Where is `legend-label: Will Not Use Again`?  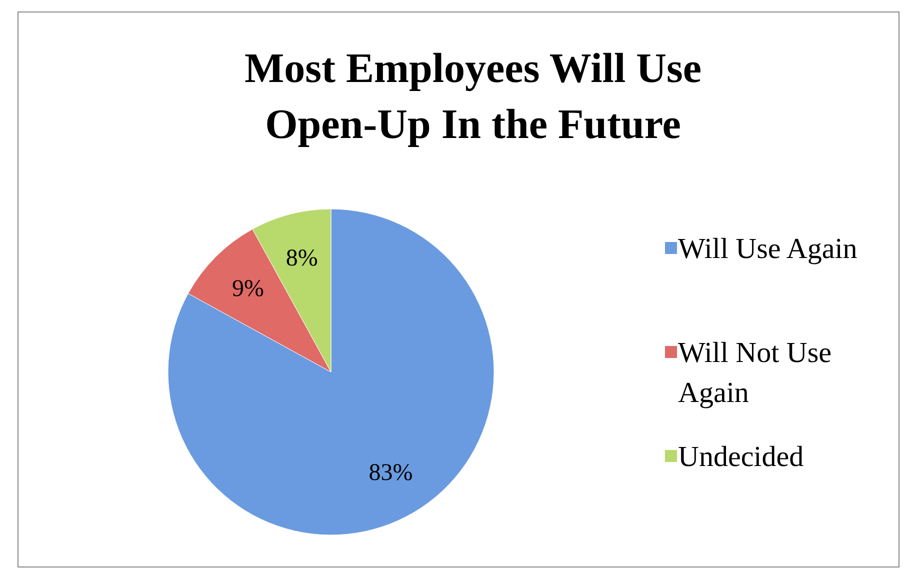 legend-label: Will Not Use Again is located at coordinates (755, 373).